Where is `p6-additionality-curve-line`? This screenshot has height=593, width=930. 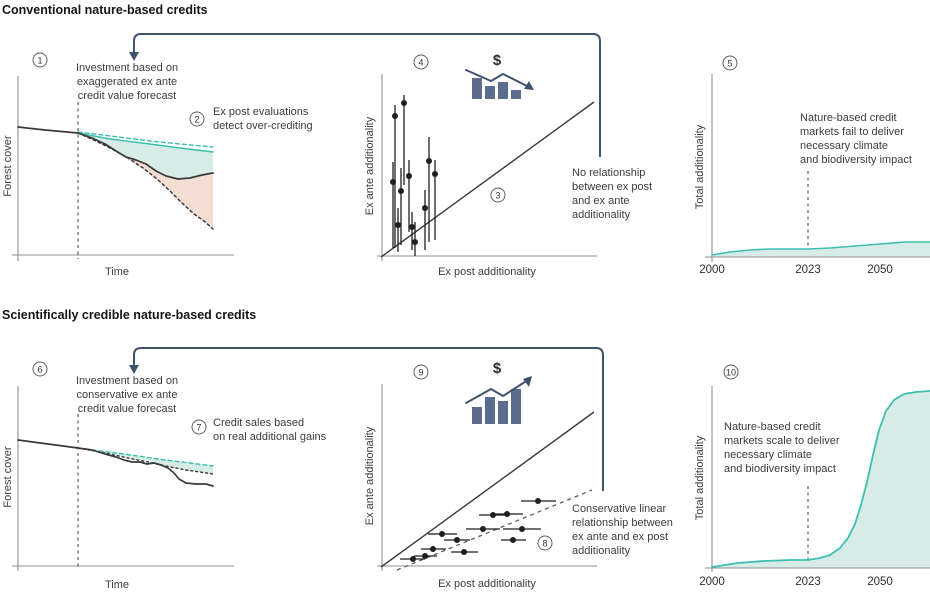 p6-additionality-curve-line is located at coordinates (820, 479).